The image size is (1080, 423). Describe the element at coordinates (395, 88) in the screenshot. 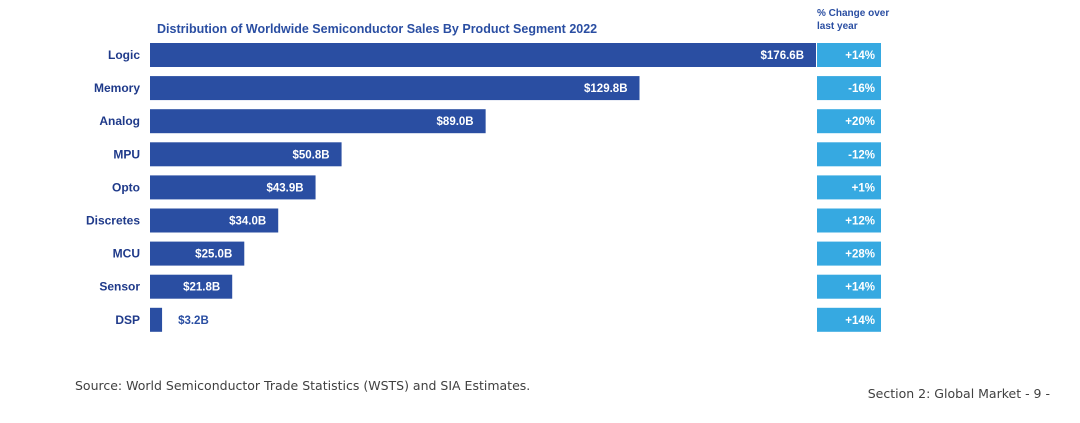

I see `bar-memory` at that location.